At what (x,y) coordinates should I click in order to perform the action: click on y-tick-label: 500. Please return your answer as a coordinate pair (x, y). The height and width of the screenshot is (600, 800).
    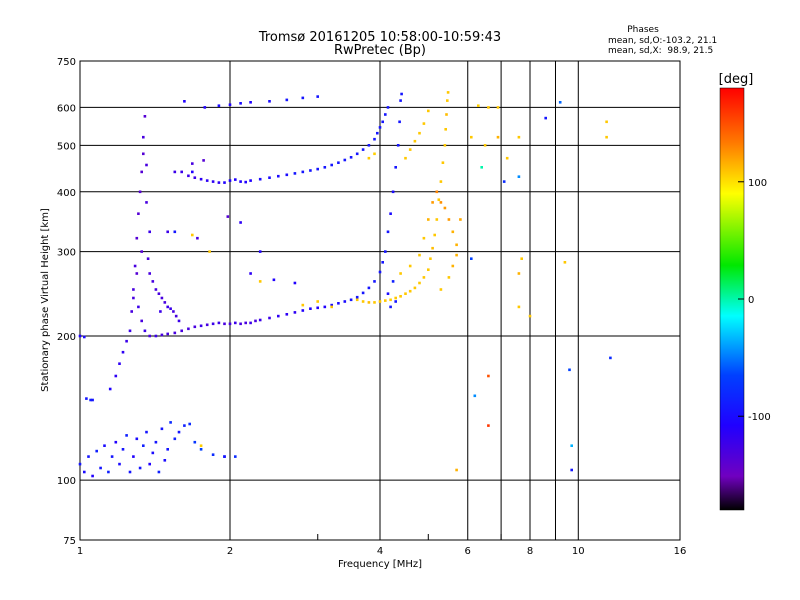
    Looking at the image, I should click on (66, 146).